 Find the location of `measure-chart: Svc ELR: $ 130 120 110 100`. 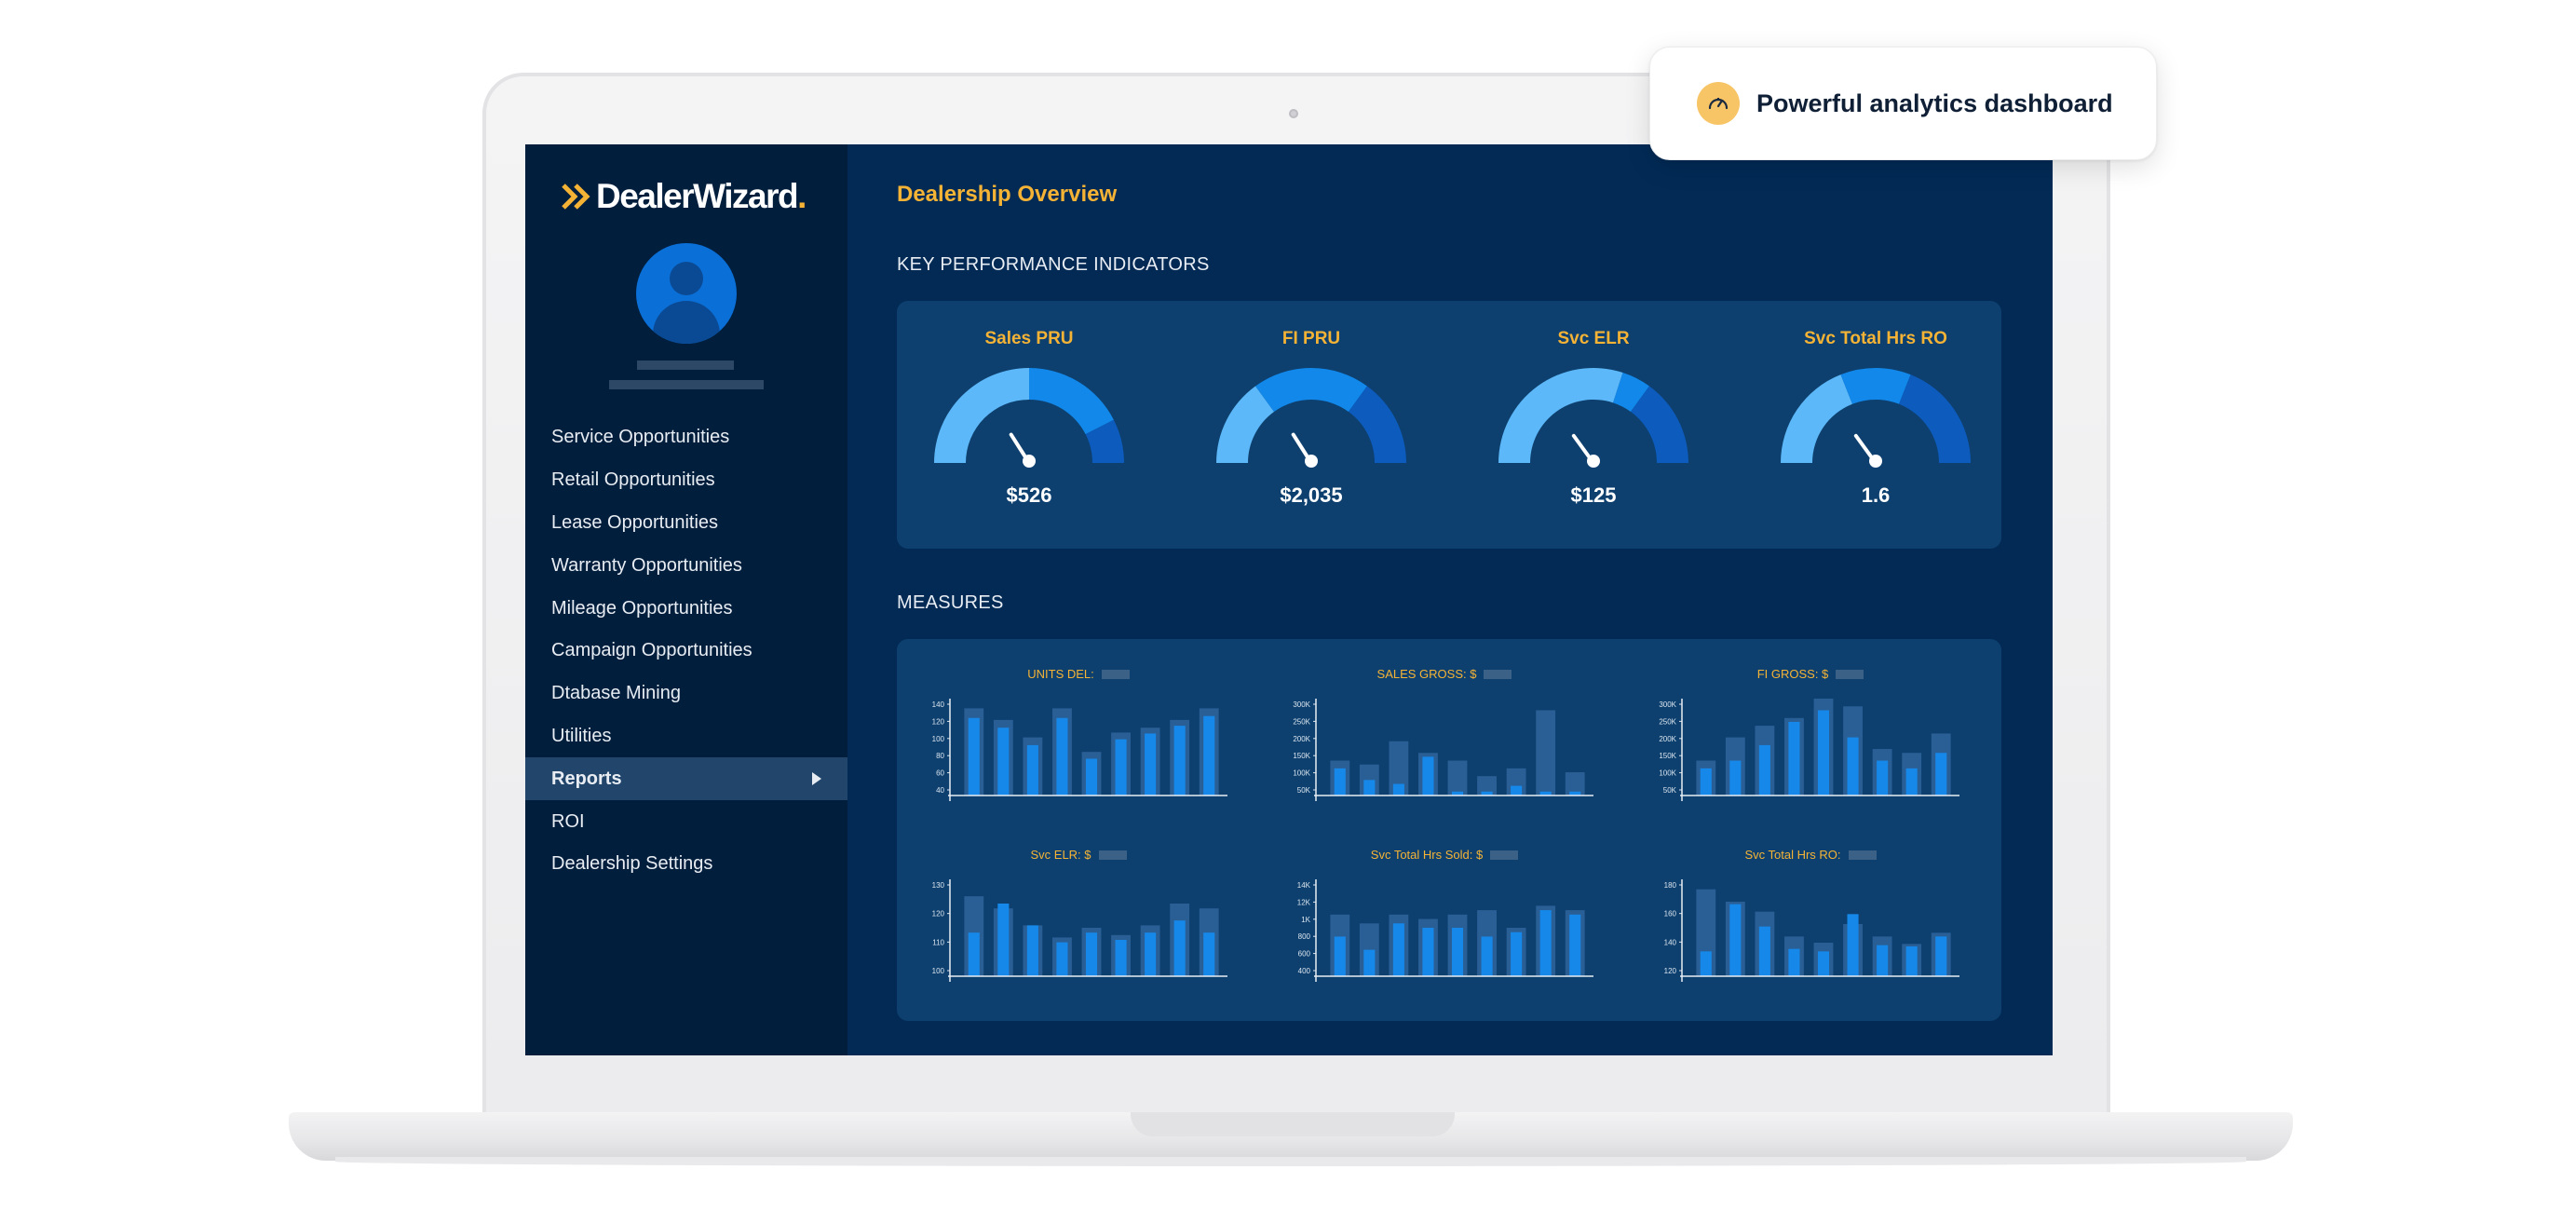

measure-chart: Svc ELR: $ 130 120 110 100 is located at coordinates (1078, 931).